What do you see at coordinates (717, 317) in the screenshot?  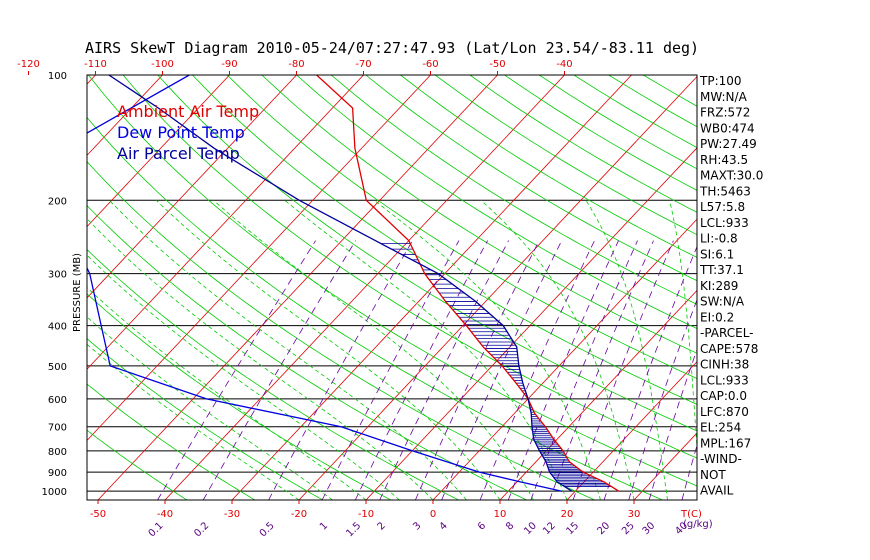 I see `stat-line: EI:0.2` at bounding box center [717, 317].